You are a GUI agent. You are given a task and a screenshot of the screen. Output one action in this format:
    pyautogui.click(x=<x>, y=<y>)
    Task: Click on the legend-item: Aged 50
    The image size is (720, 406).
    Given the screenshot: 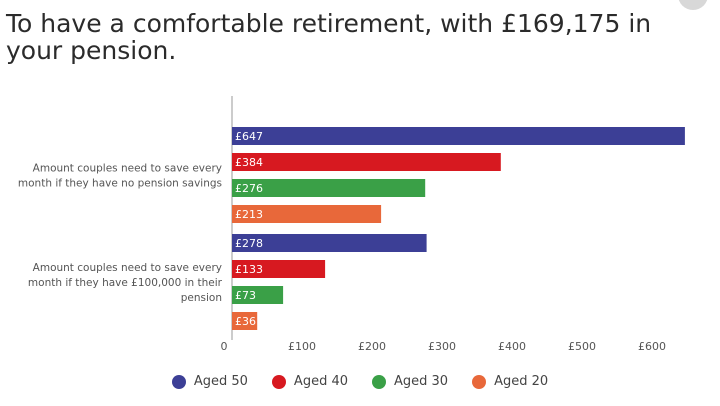 What is the action you would take?
    pyautogui.click(x=209, y=381)
    